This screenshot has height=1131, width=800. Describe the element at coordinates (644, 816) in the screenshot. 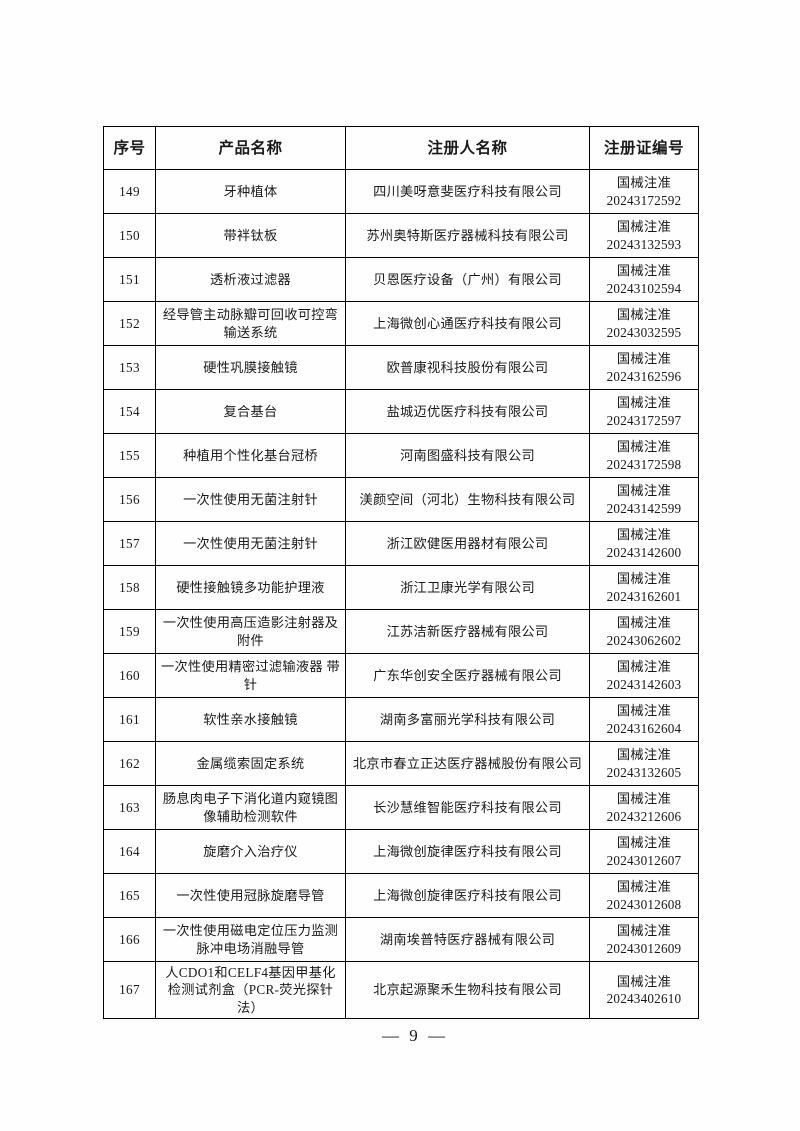

I see `certificate-number: 20243212606` at that location.